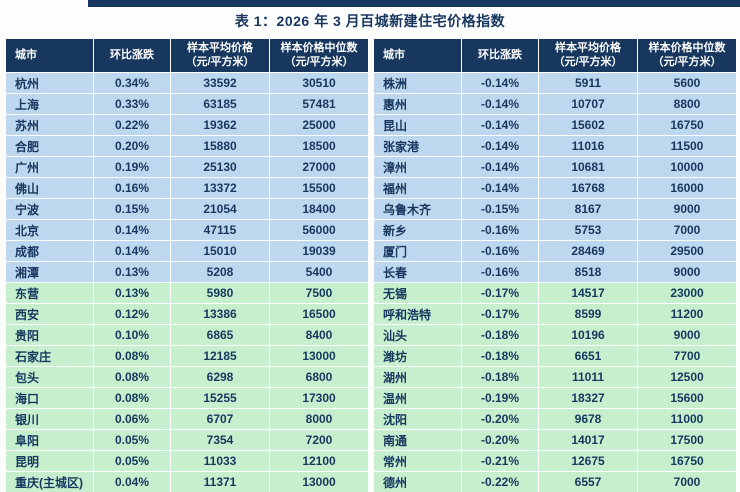 This screenshot has height=492, width=740. Describe the element at coordinates (555, 461) in the screenshot. I see `table-row: 常州 -0.21% 12675 16750` at that location.